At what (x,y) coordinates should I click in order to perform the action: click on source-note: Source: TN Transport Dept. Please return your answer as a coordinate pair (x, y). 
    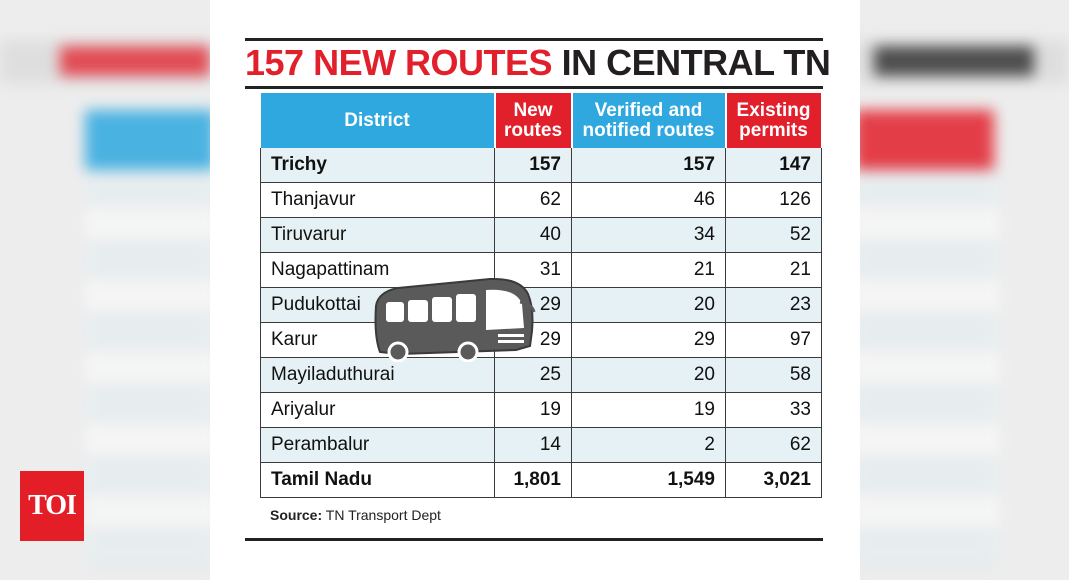
    Looking at the image, I should click on (355, 515).